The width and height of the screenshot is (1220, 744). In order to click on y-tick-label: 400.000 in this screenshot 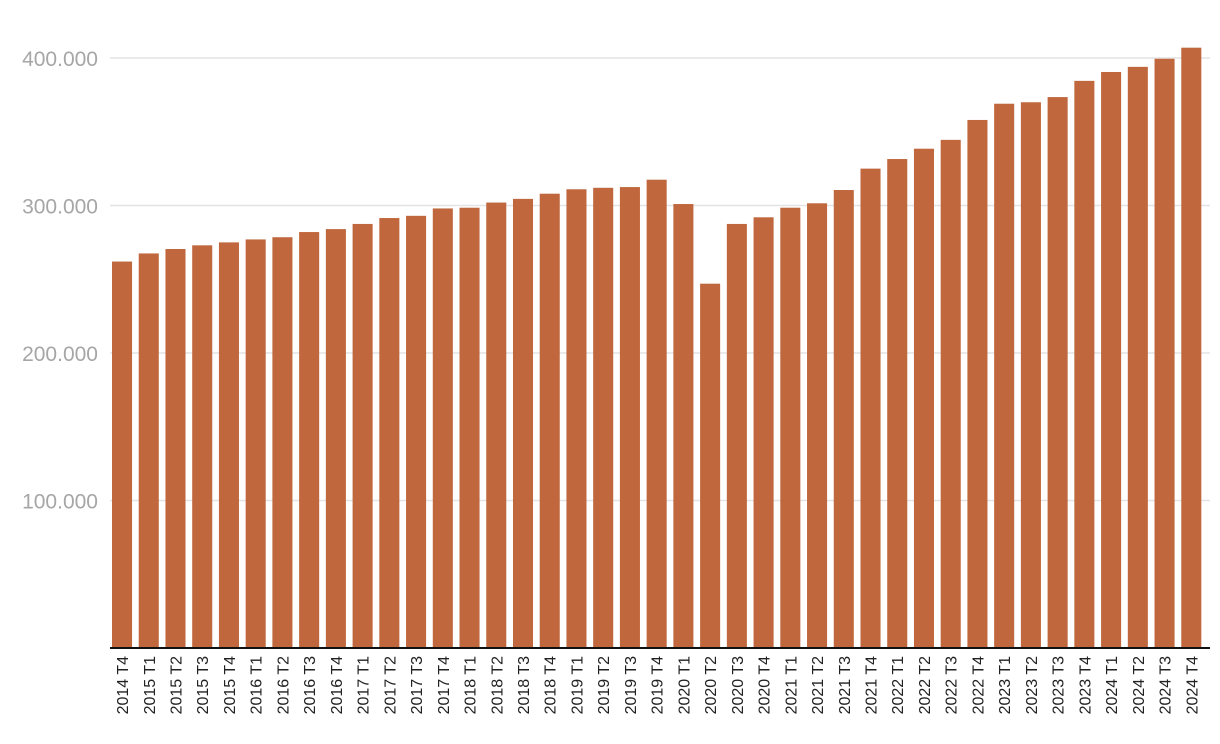, I will do `click(60, 59)`.